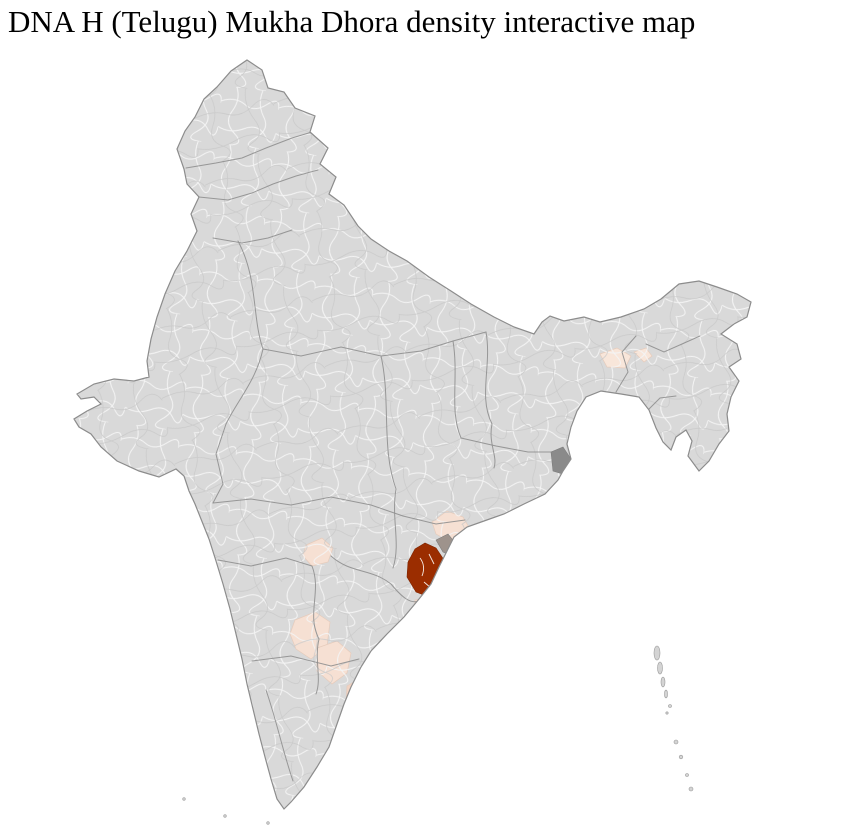 This screenshot has height=831, width=862. I want to click on district-coastal-strip, so click(457, 577).